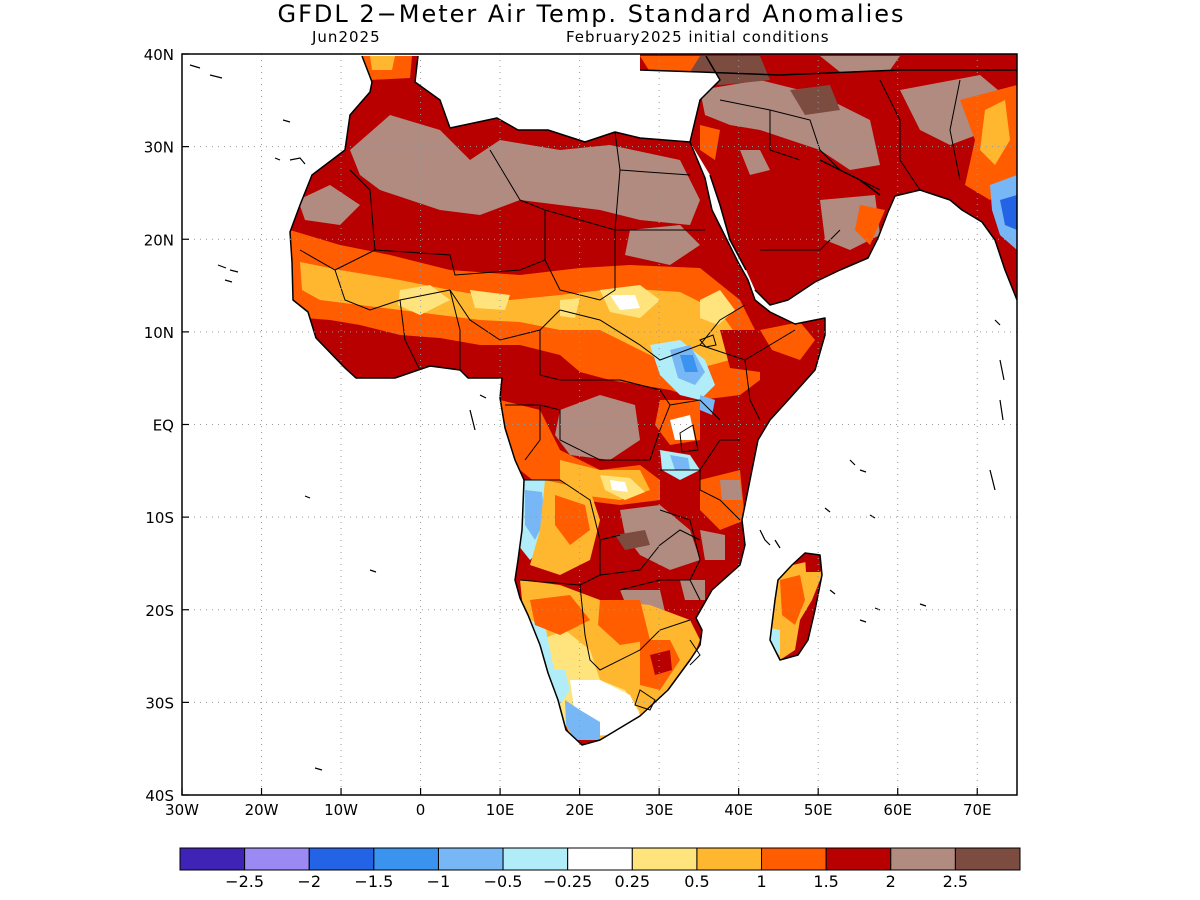 Image resolution: width=1200 pixels, height=900 pixels. What do you see at coordinates (159, 148) in the screenshot?
I see `y-tick-label: 30N` at bounding box center [159, 148].